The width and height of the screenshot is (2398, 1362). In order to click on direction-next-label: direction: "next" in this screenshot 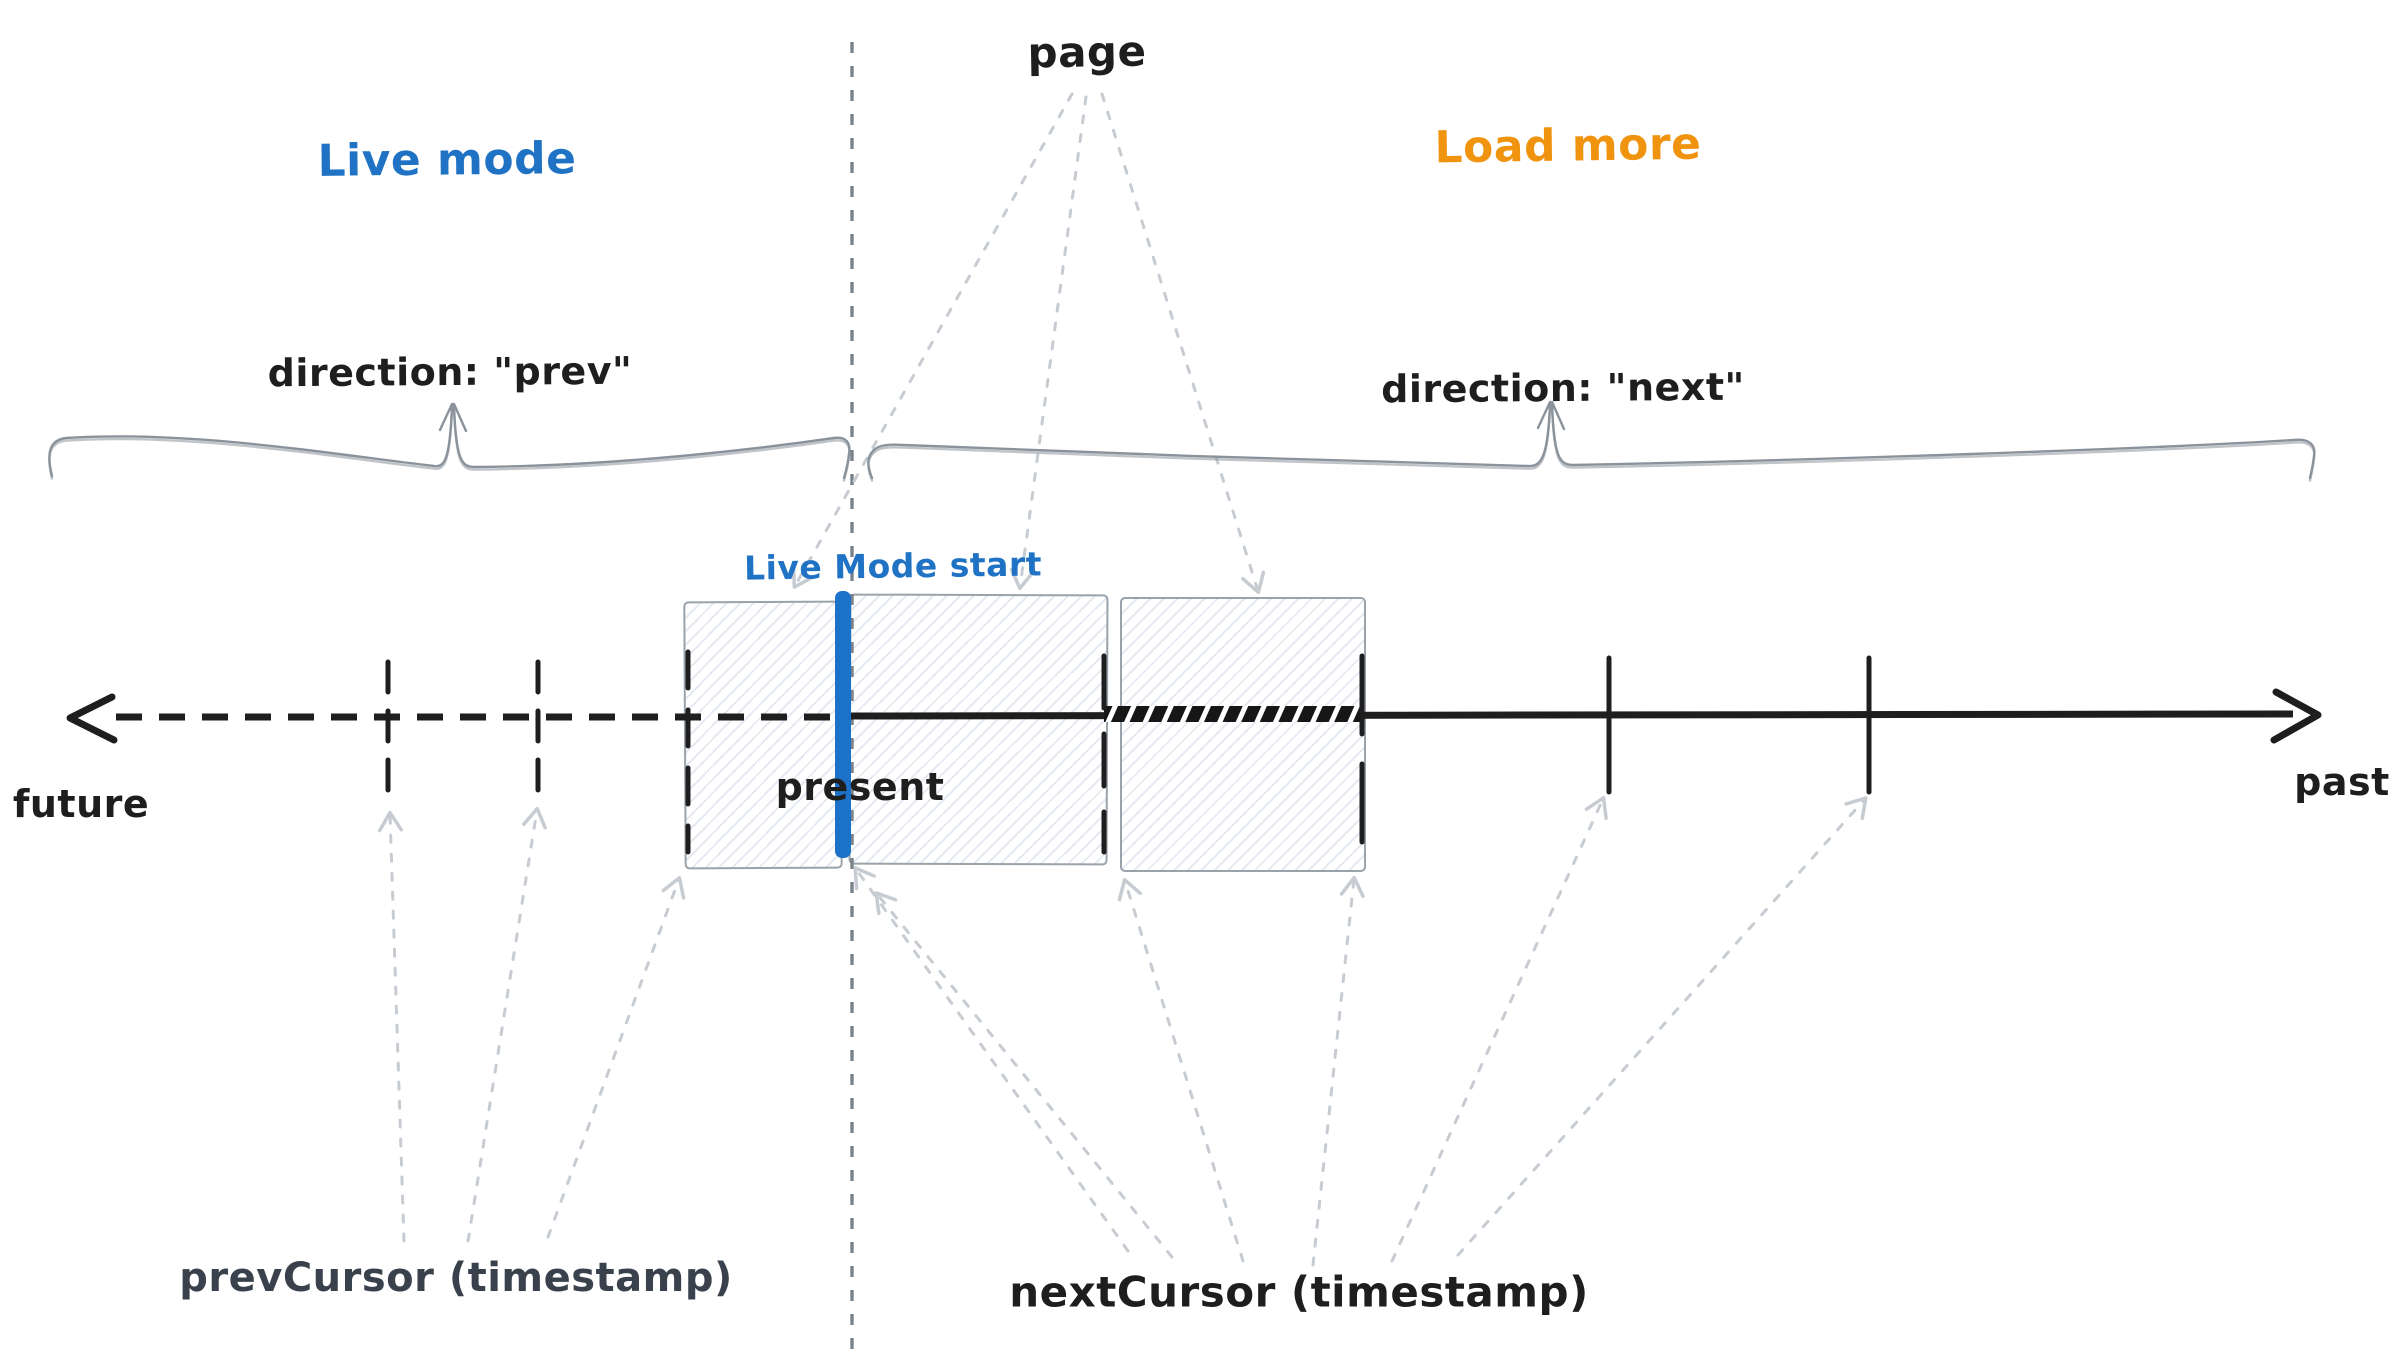, I will do `click(1563, 388)`.